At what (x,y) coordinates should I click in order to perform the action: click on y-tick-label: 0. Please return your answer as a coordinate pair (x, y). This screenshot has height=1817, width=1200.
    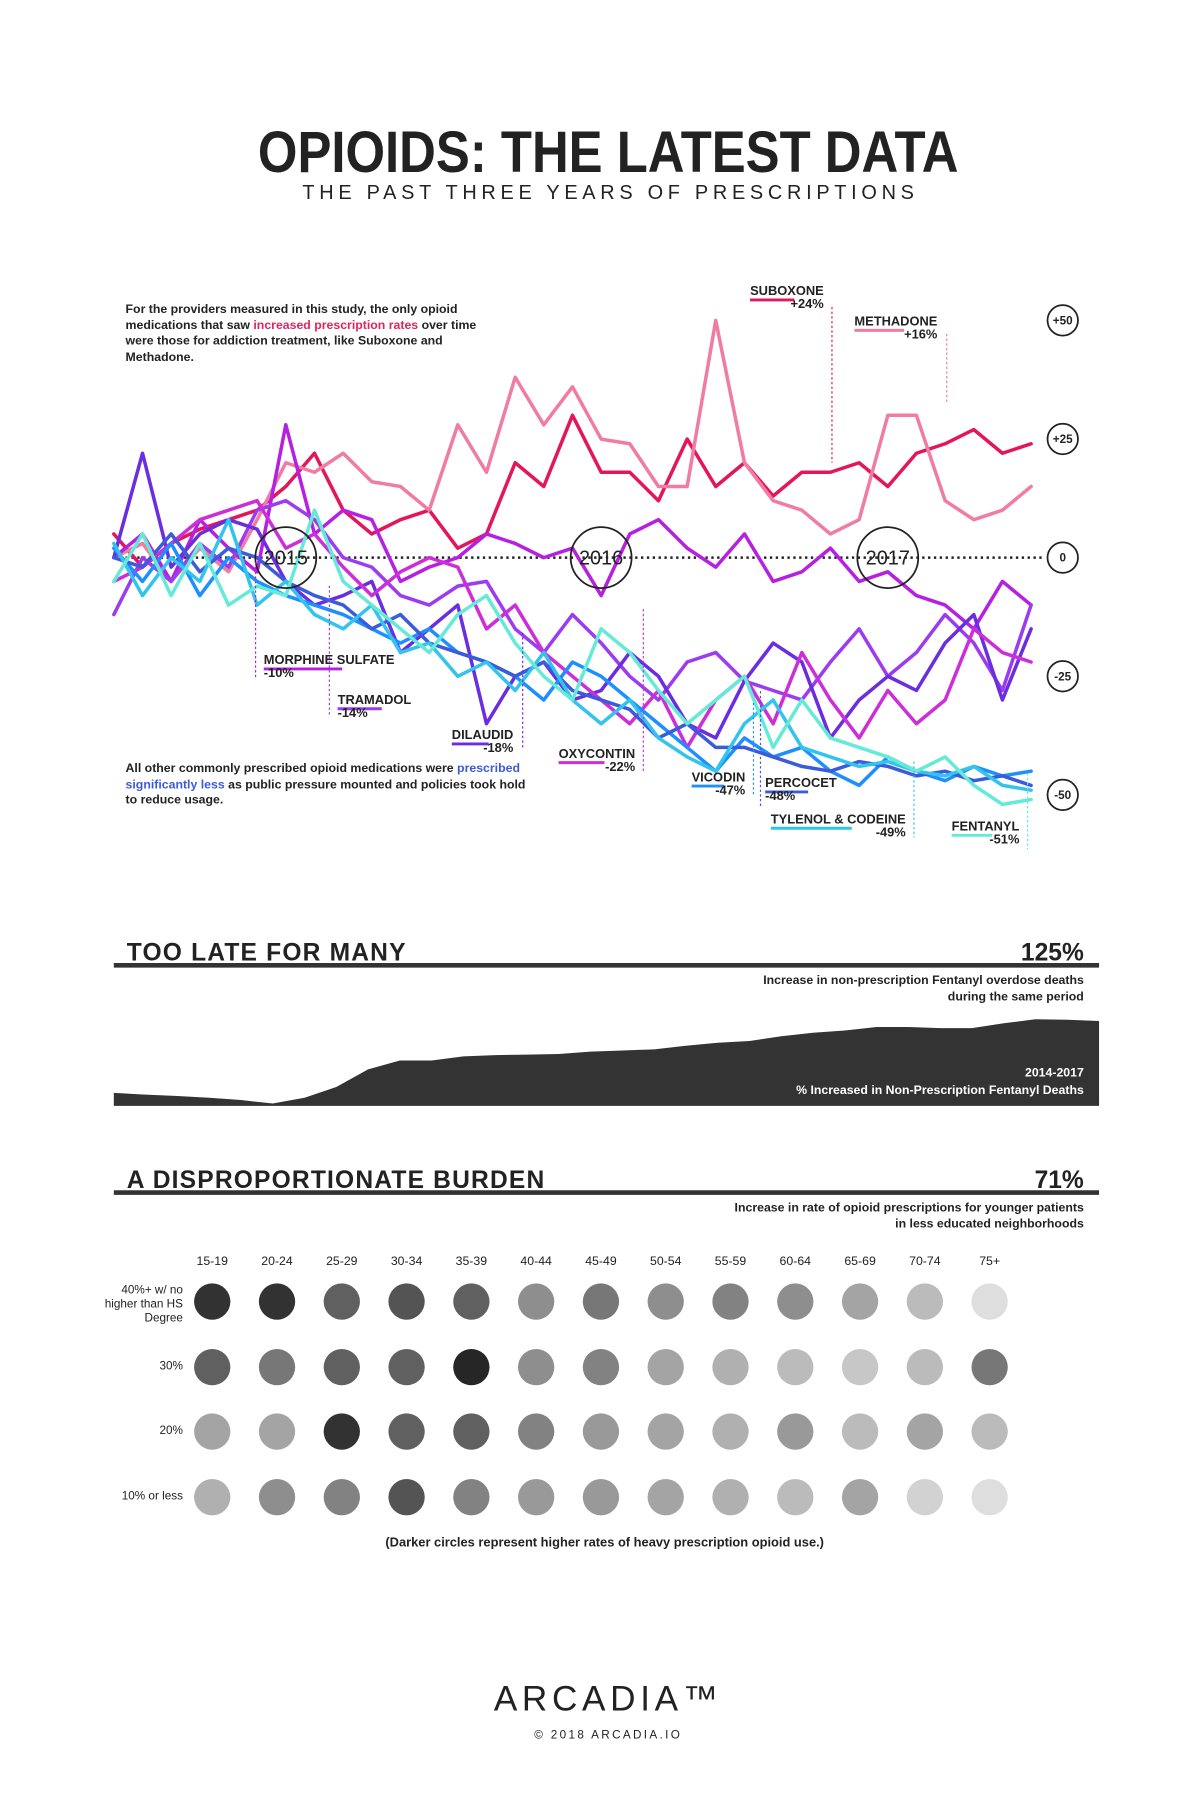
    Looking at the image, I should click on (1062, 558).